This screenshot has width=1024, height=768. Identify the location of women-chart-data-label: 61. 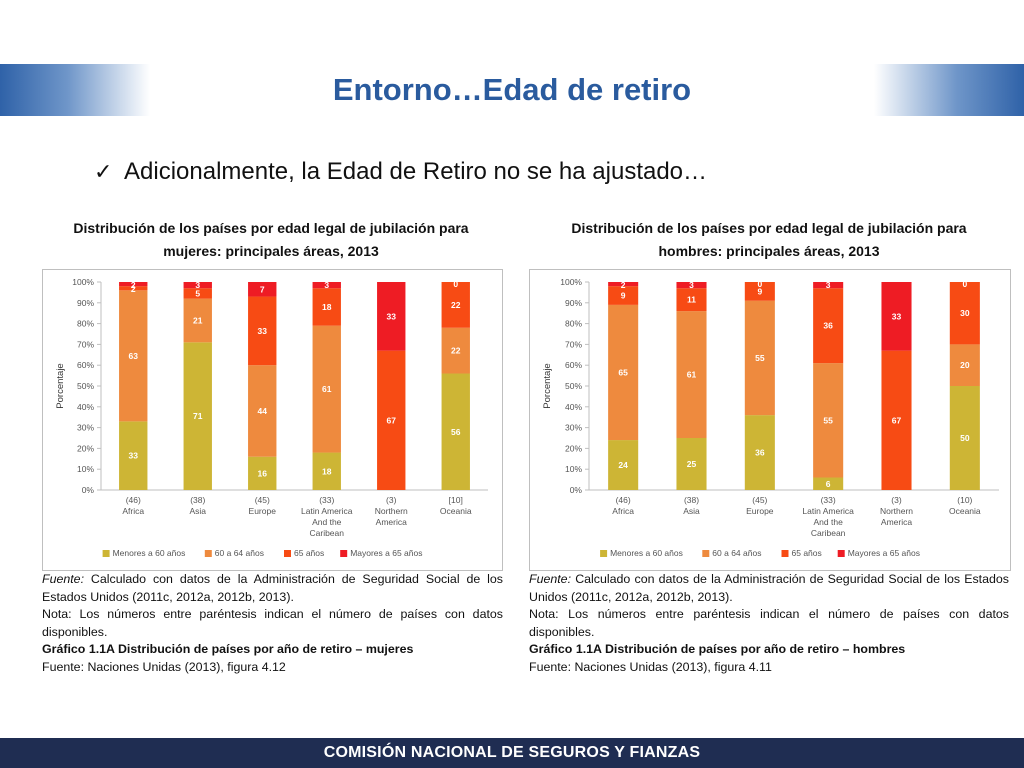
(327, 389).